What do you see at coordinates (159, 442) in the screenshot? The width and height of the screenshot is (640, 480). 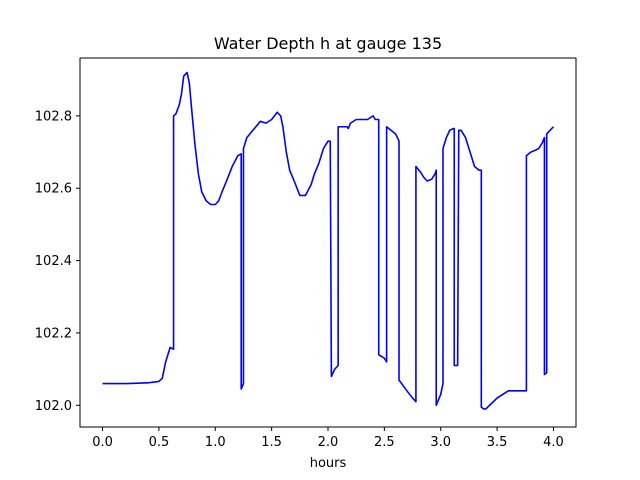 I see `x-tick-label: 0.5` at bounding box center [159, 442].